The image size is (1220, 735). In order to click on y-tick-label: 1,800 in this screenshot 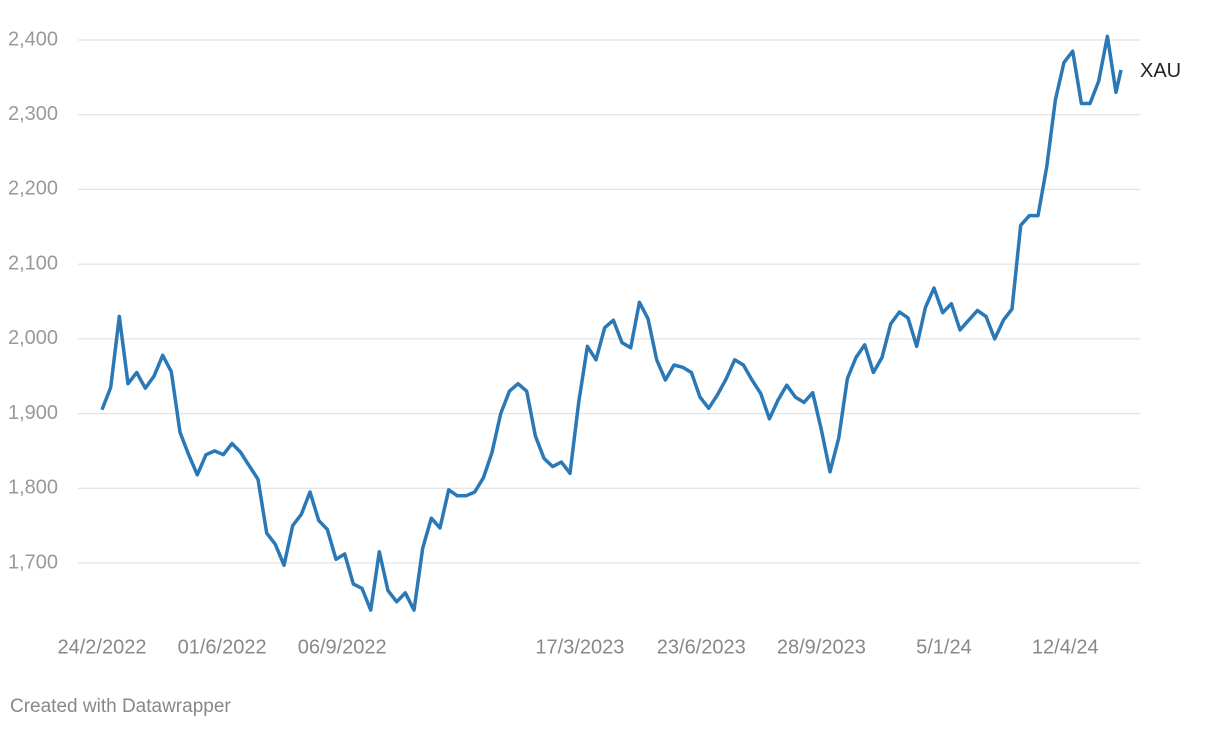, I will do `click(33, 488)`.